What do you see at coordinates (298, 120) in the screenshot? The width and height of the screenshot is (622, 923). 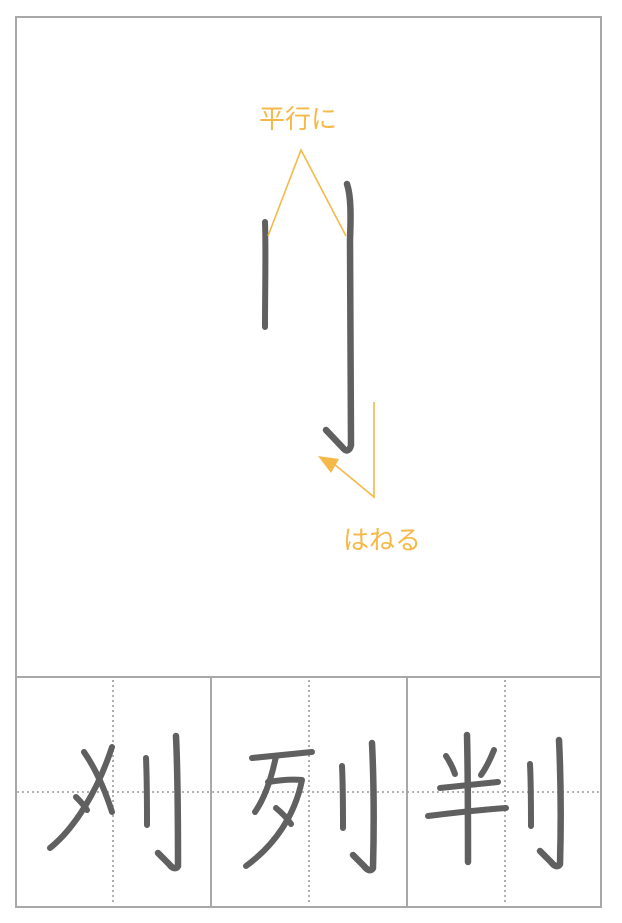 I see `parallel-note: 平行に` at bounding box center [298, 120].